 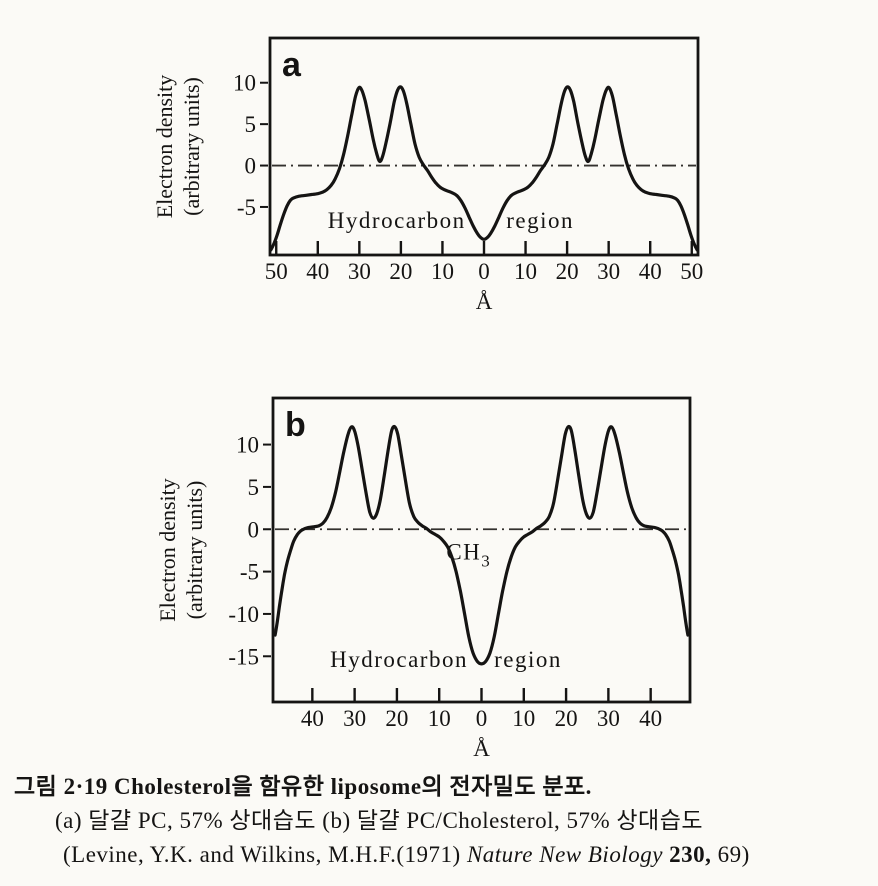 What do you see at coordinates (295, 425) in the screenshot?
I see `panel-label: b` at bounding box center [295, 425].